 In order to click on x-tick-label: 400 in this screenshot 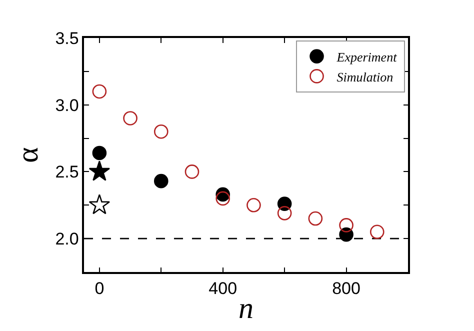, I will do `click(223, 288)`.